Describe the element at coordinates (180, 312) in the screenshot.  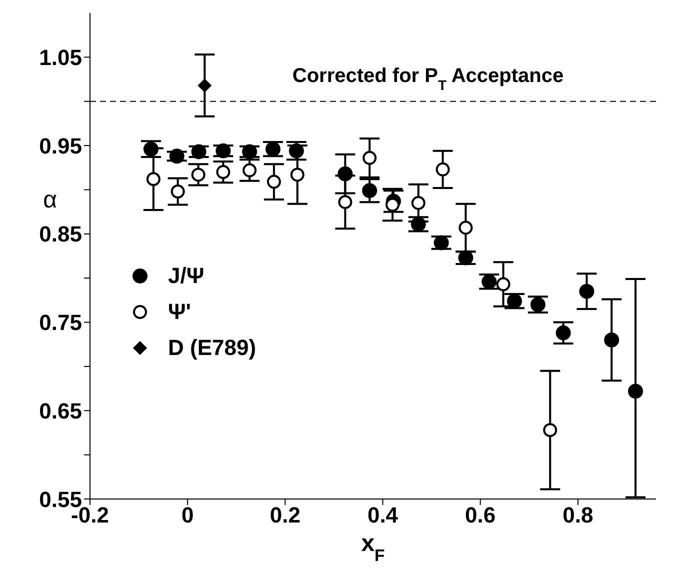
I see `legend-label: Ψ'` at that location.